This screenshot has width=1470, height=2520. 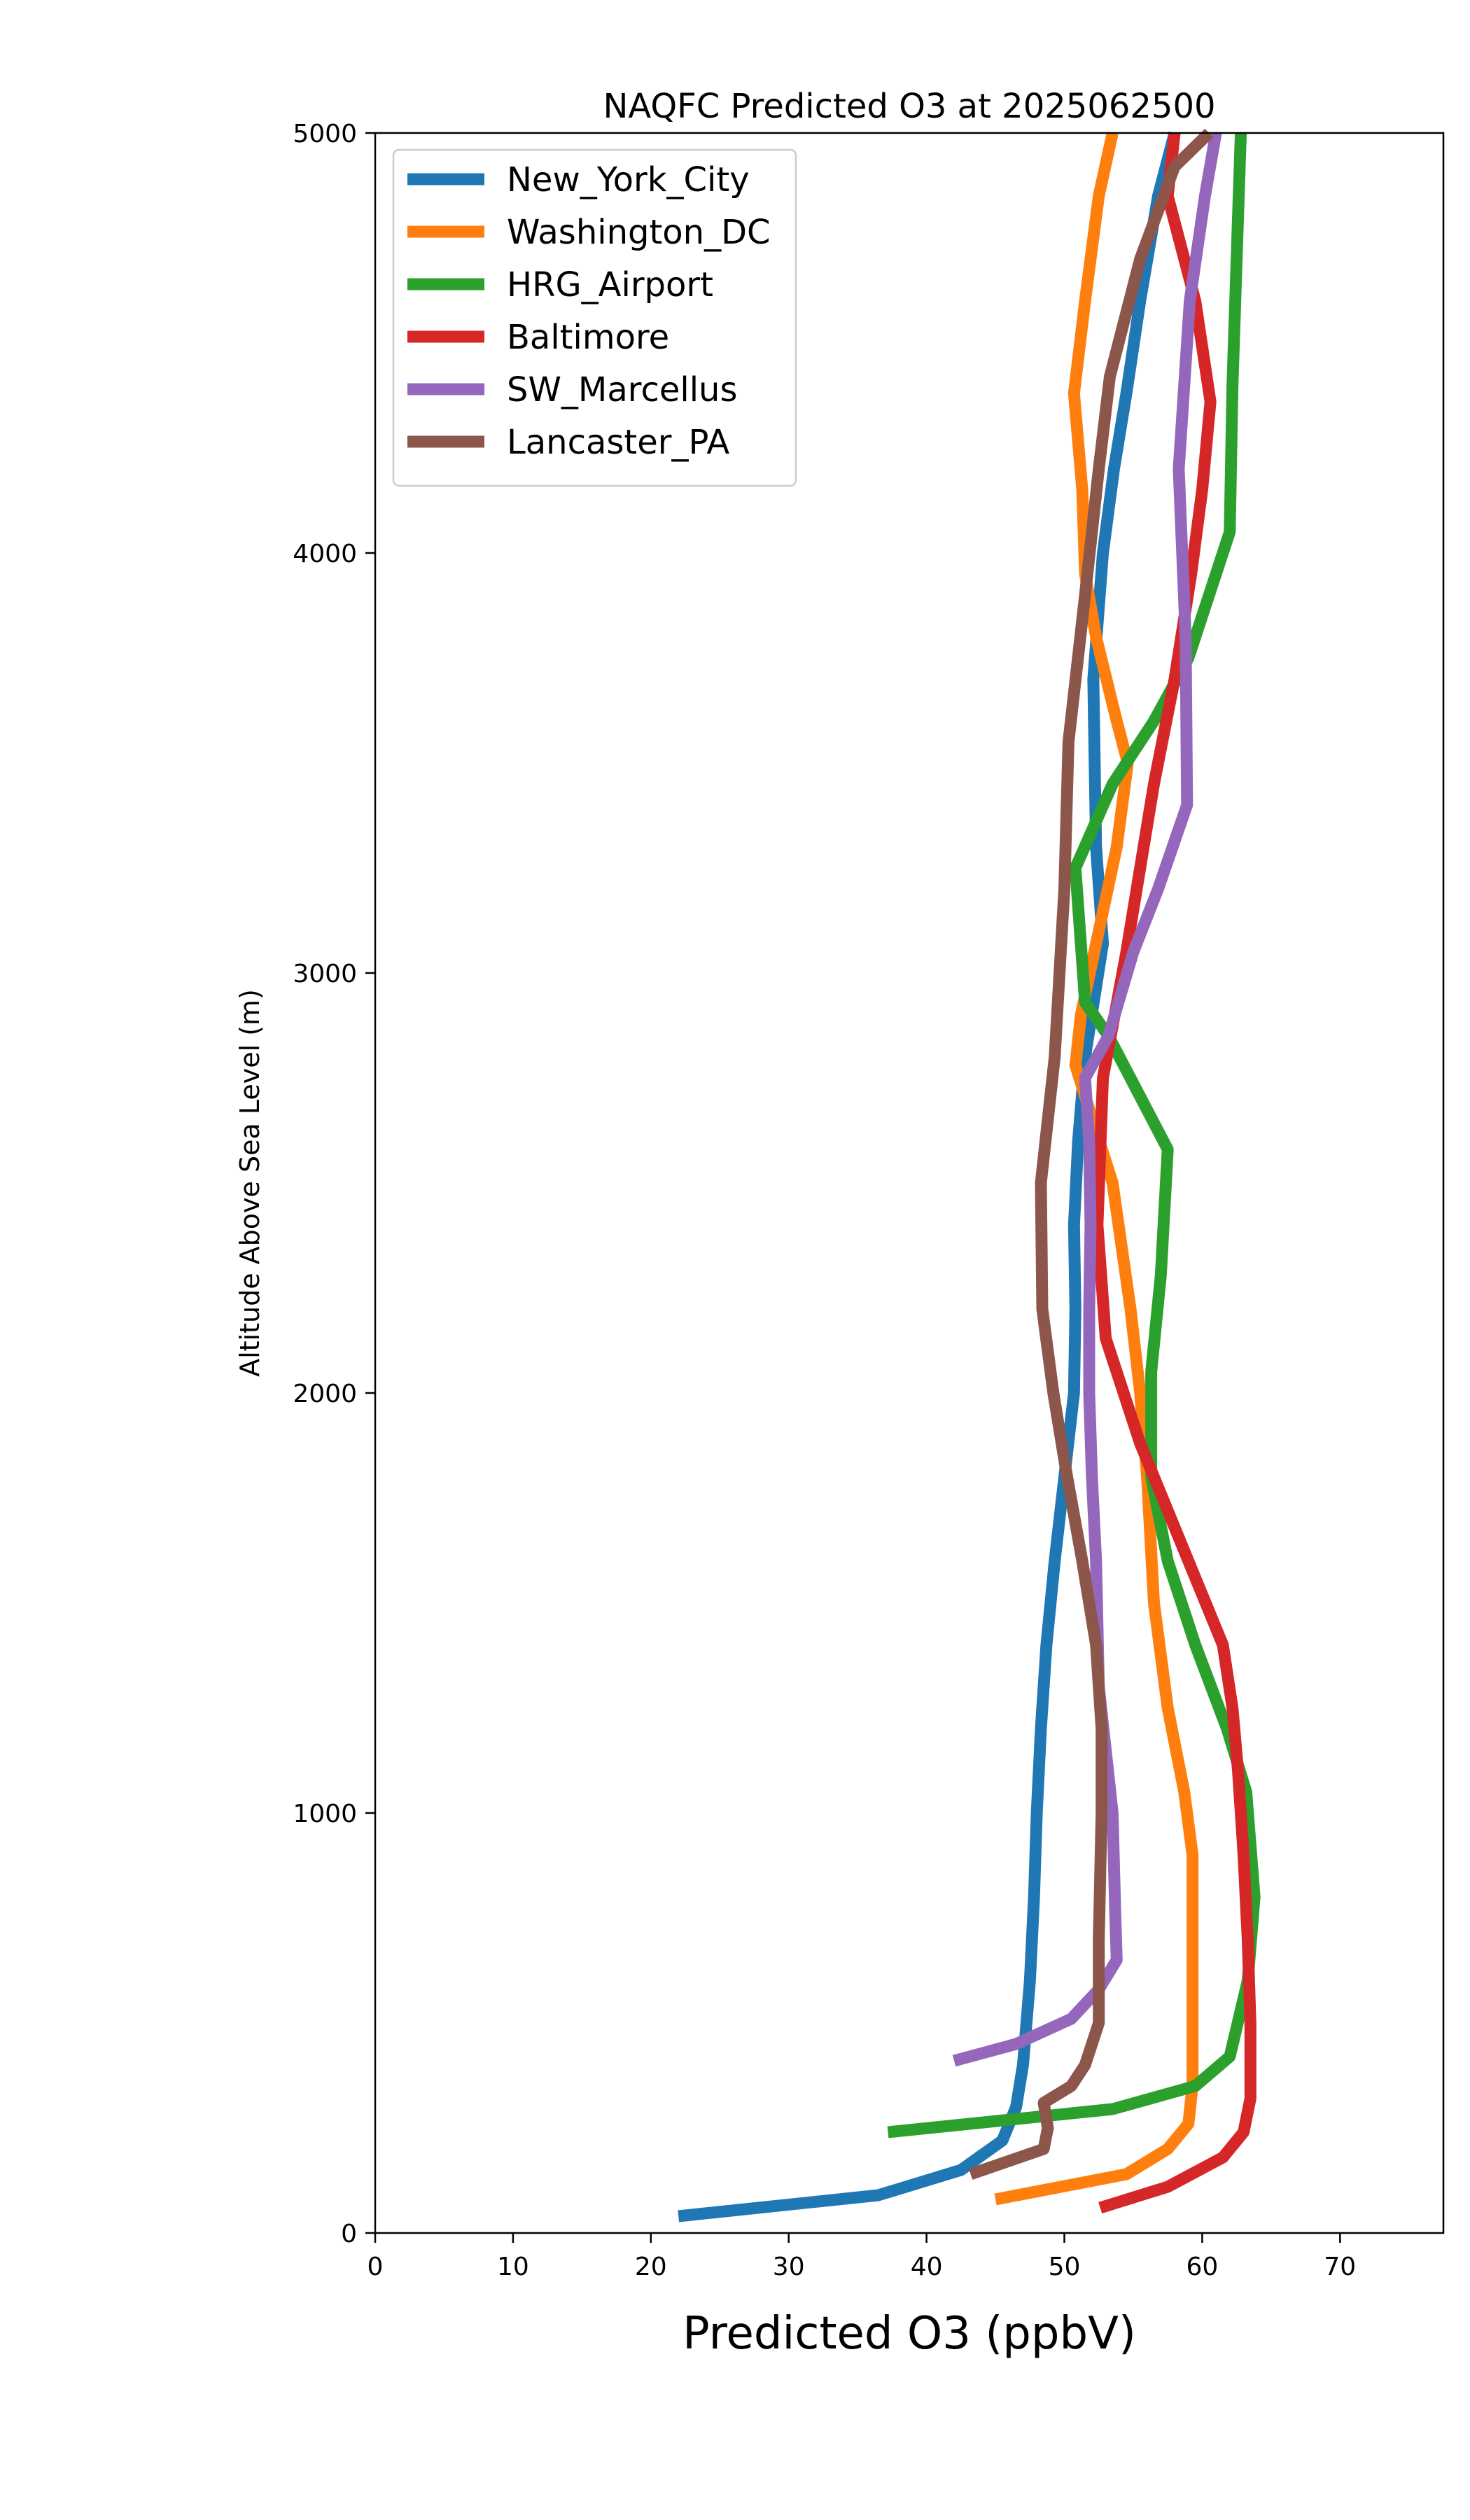 I want to click on y-tick-label: 1000, so click(x=325, y=1814).